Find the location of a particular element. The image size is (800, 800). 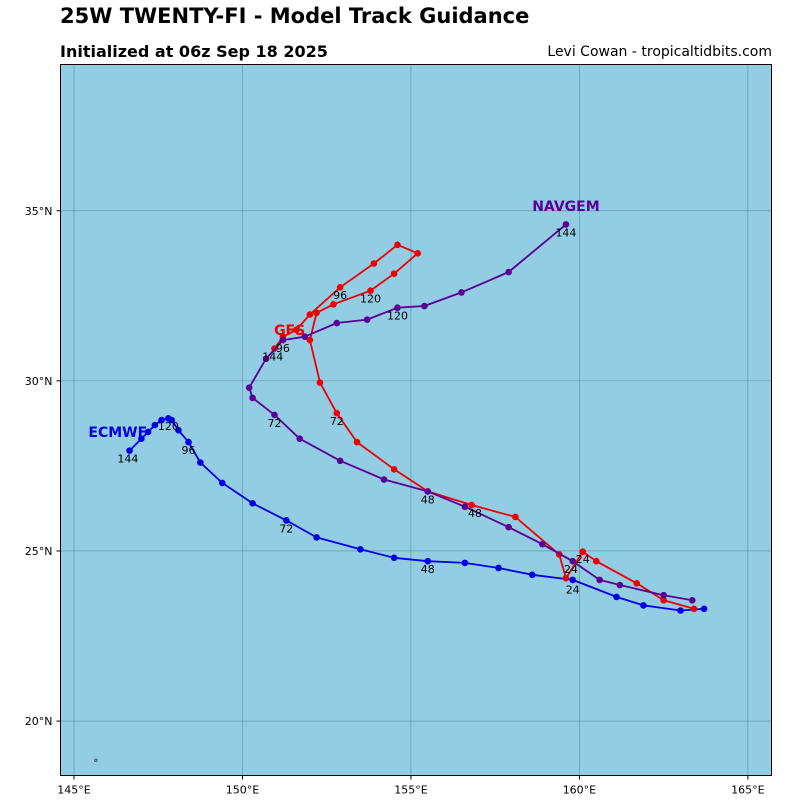

x-tick-label: 160°E is located at coordinates (579, 790).